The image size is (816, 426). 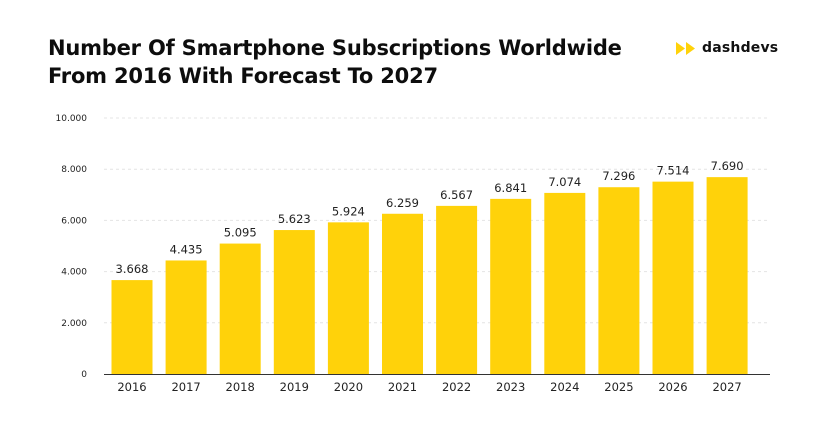 I want to click on value-label-2023: 6.841, so click(x=510, y=188).